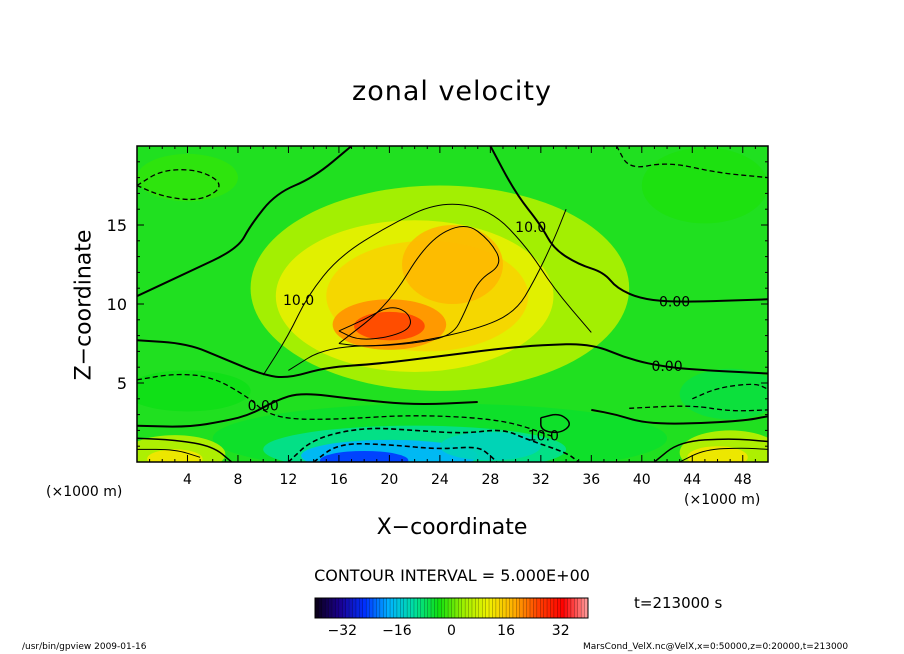  I want to click on x-axis-label: X−coordinate, so click(452, 527).